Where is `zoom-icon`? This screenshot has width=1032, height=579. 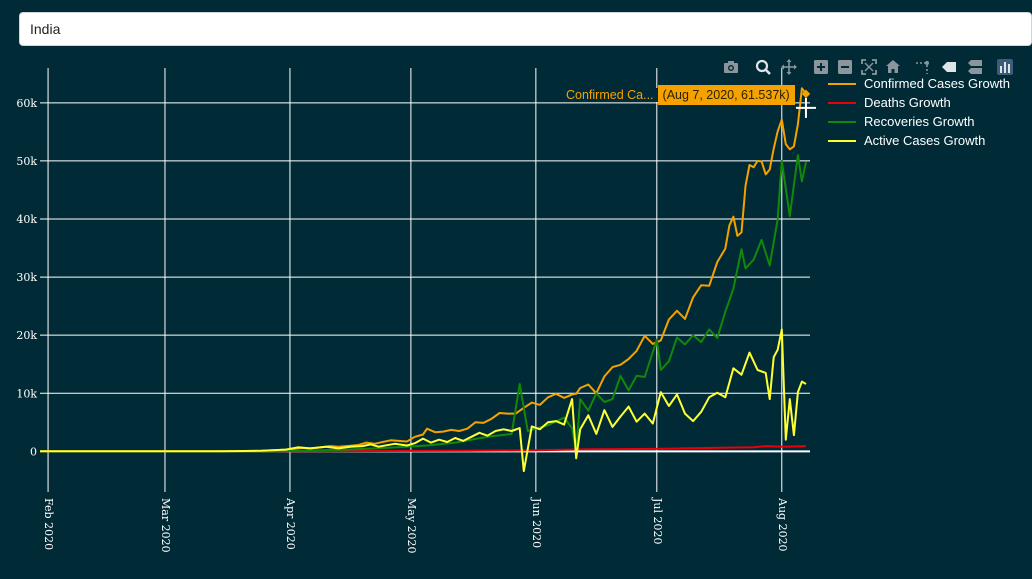 zoom-icon is located at coordinates (763, 67).